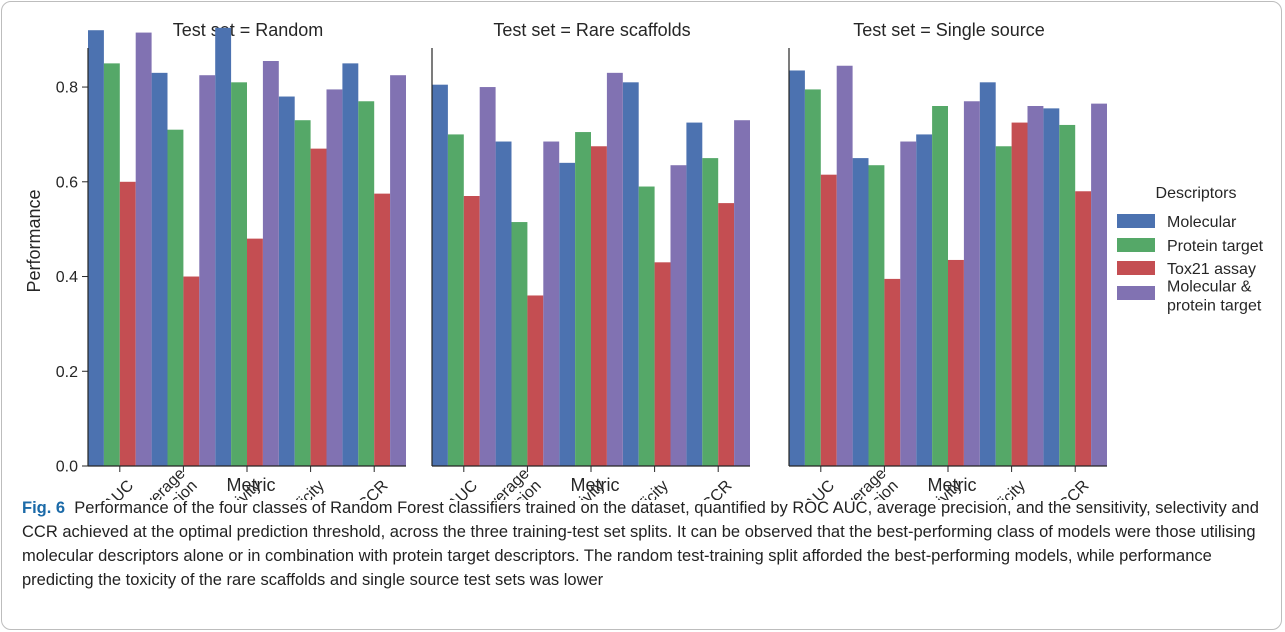 The image size is (1285, 632). I want to click on legend-label: Tox21 assay, so click(1211, 269).